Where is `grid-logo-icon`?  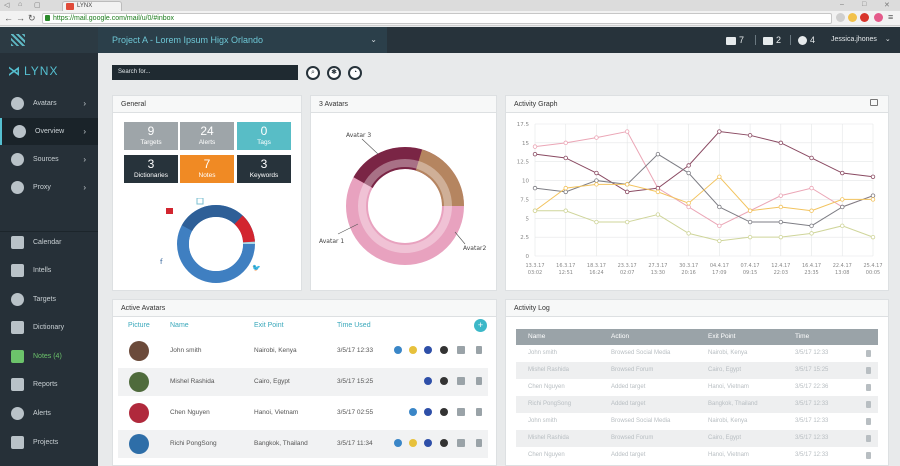
grid-logo-icon is located at coordinates (18, 40).